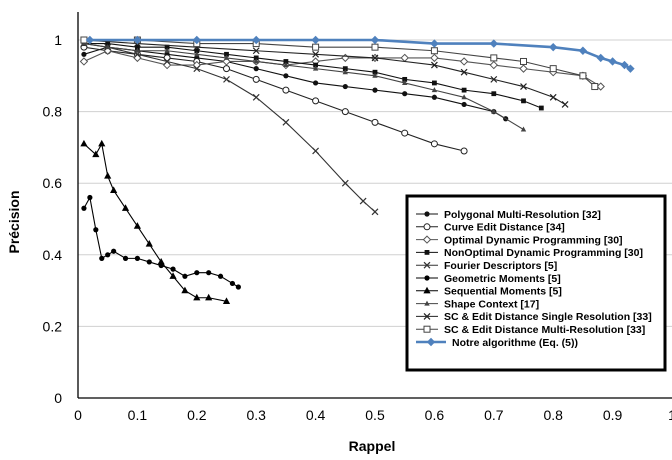 This screenshot has height=460, width=672. I want to click on y-tick-label: 0.4, so click(53, 255).